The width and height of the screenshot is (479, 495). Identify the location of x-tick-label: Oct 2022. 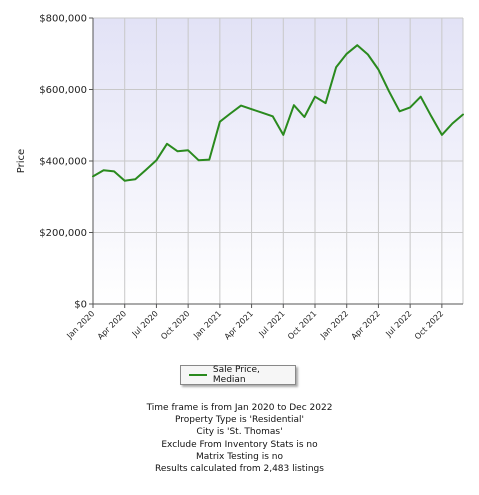
(429, 325).